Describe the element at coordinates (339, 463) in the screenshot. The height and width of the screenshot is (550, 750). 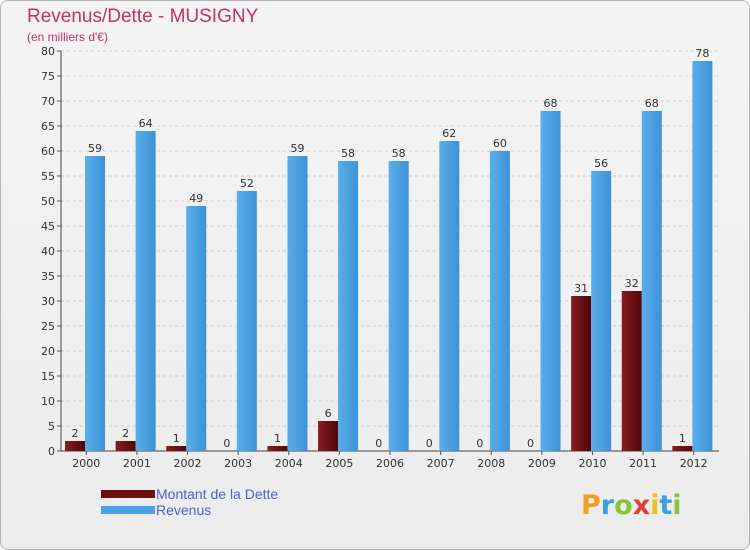
I see `x-tick-label: 2005` at that location.